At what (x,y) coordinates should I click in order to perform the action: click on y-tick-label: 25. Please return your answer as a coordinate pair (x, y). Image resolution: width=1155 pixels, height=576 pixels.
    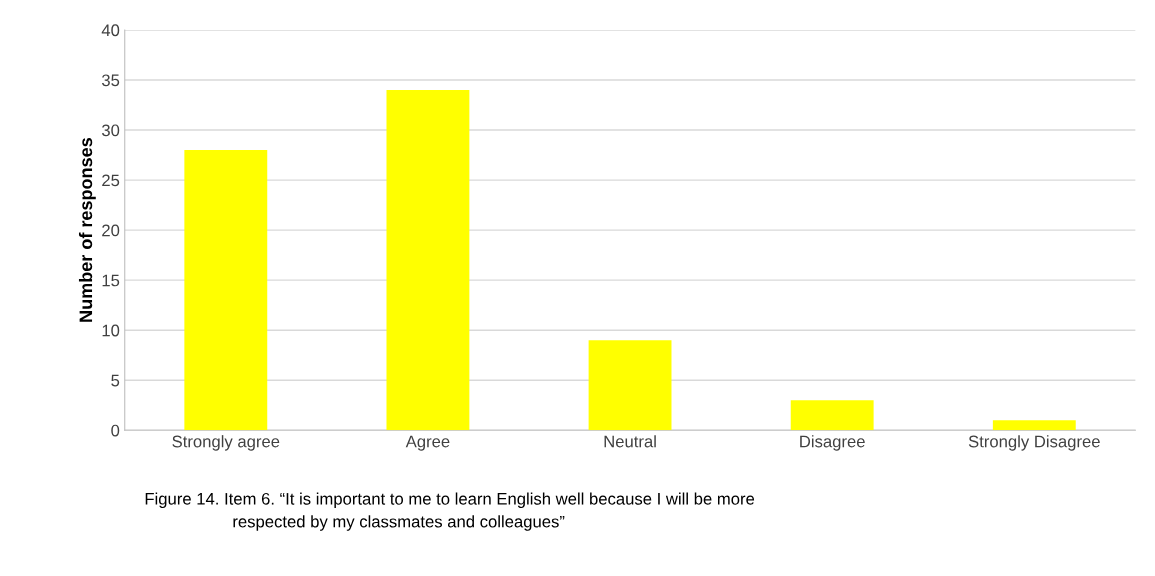
    Looking at the image, I should click on (111, 180).